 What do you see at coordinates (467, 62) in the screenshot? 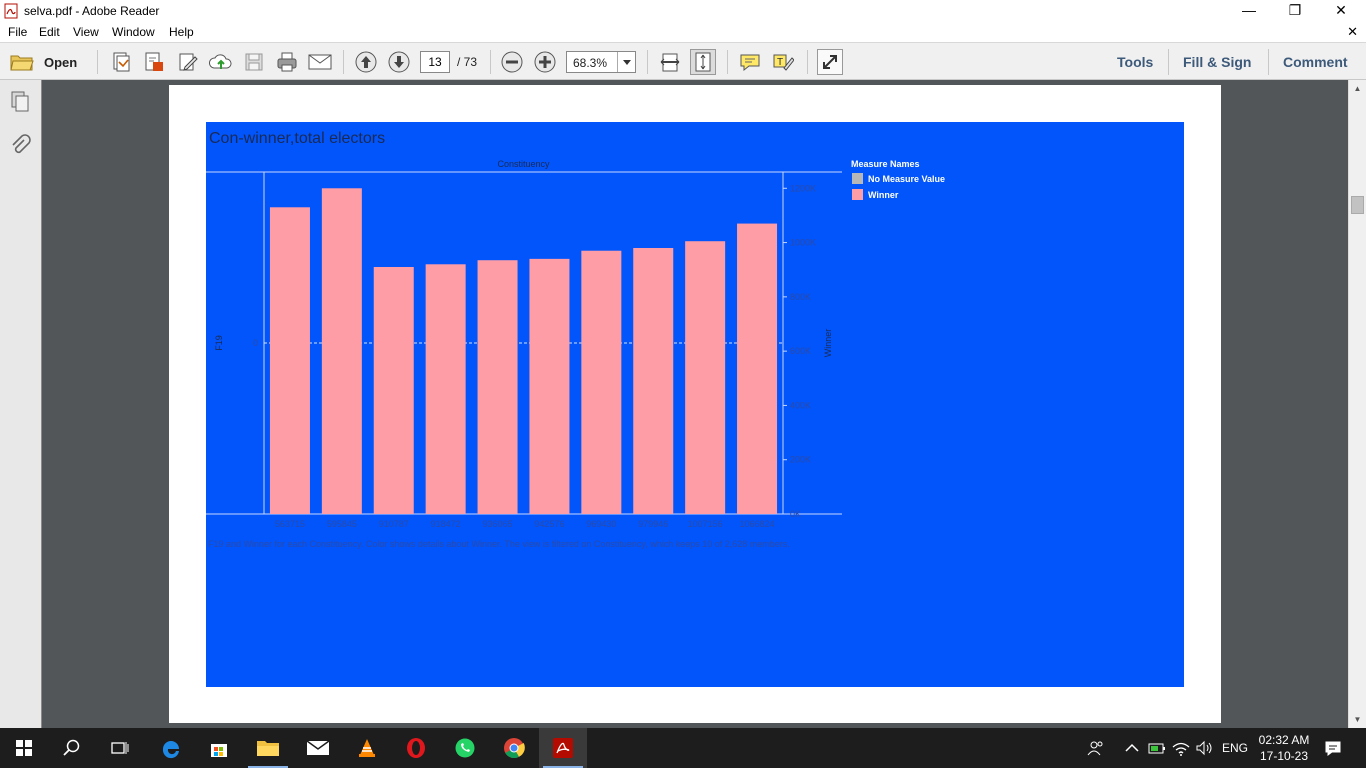
I see `page-total: / 73` at bounding box center [467, 62].